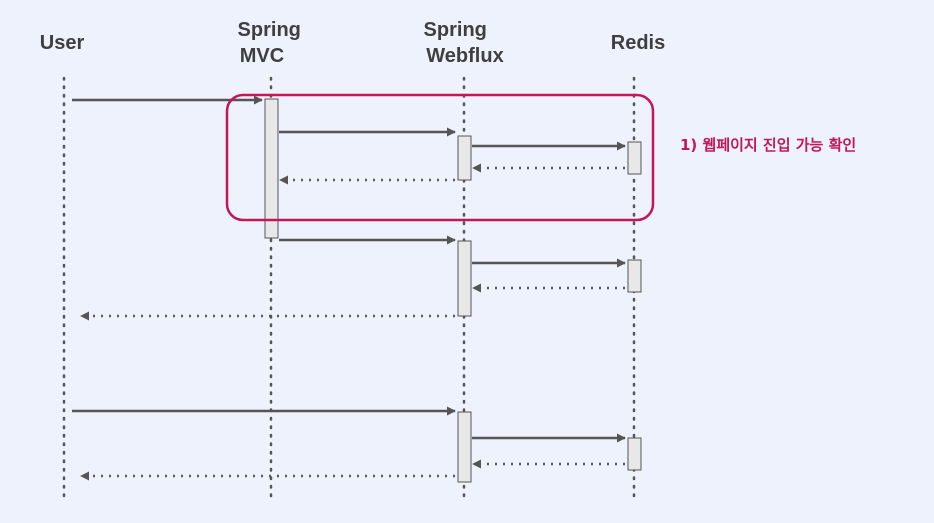  Describe the element at coordinates (464, 43) in the screenshot. I see `participant-webflux-label: Spring Webflux` at that location.